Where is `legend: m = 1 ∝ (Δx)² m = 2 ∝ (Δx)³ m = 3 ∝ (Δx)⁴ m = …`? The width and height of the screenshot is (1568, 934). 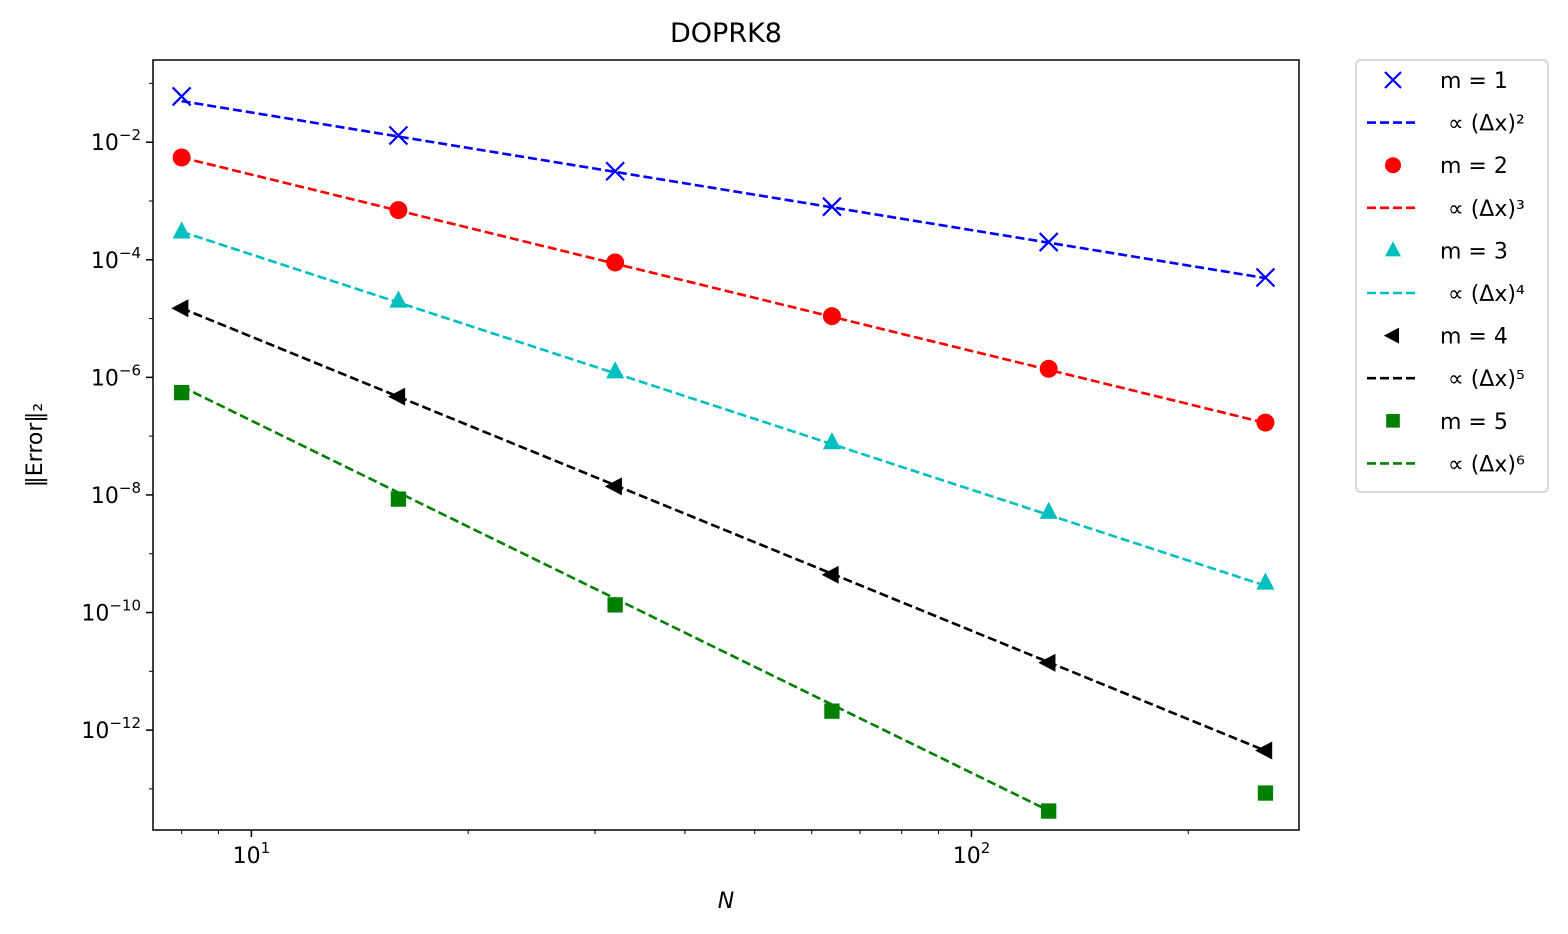 legend: m = 1 ∝ (Δx)² m = 2 ∝ (Δx)³ m = 3 ∝ (Δx)⁴ m = … is located at coordinates (1452, 276).